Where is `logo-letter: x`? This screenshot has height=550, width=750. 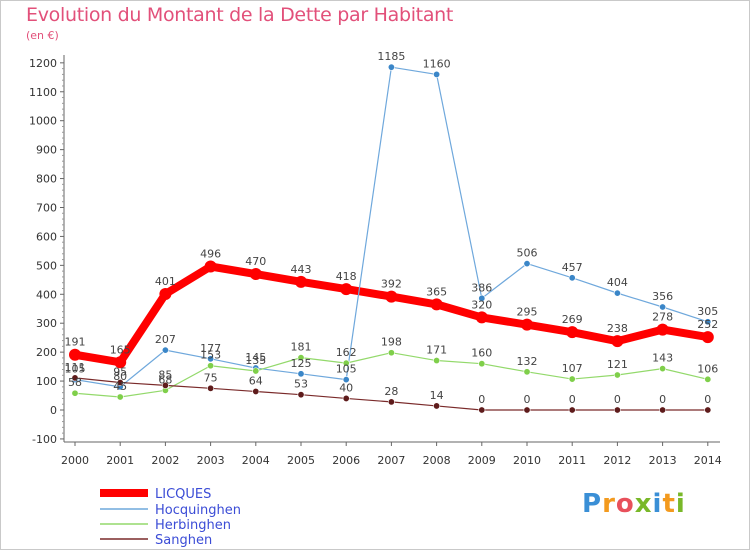
logo-letter: x is located at coordinates (643, 504).